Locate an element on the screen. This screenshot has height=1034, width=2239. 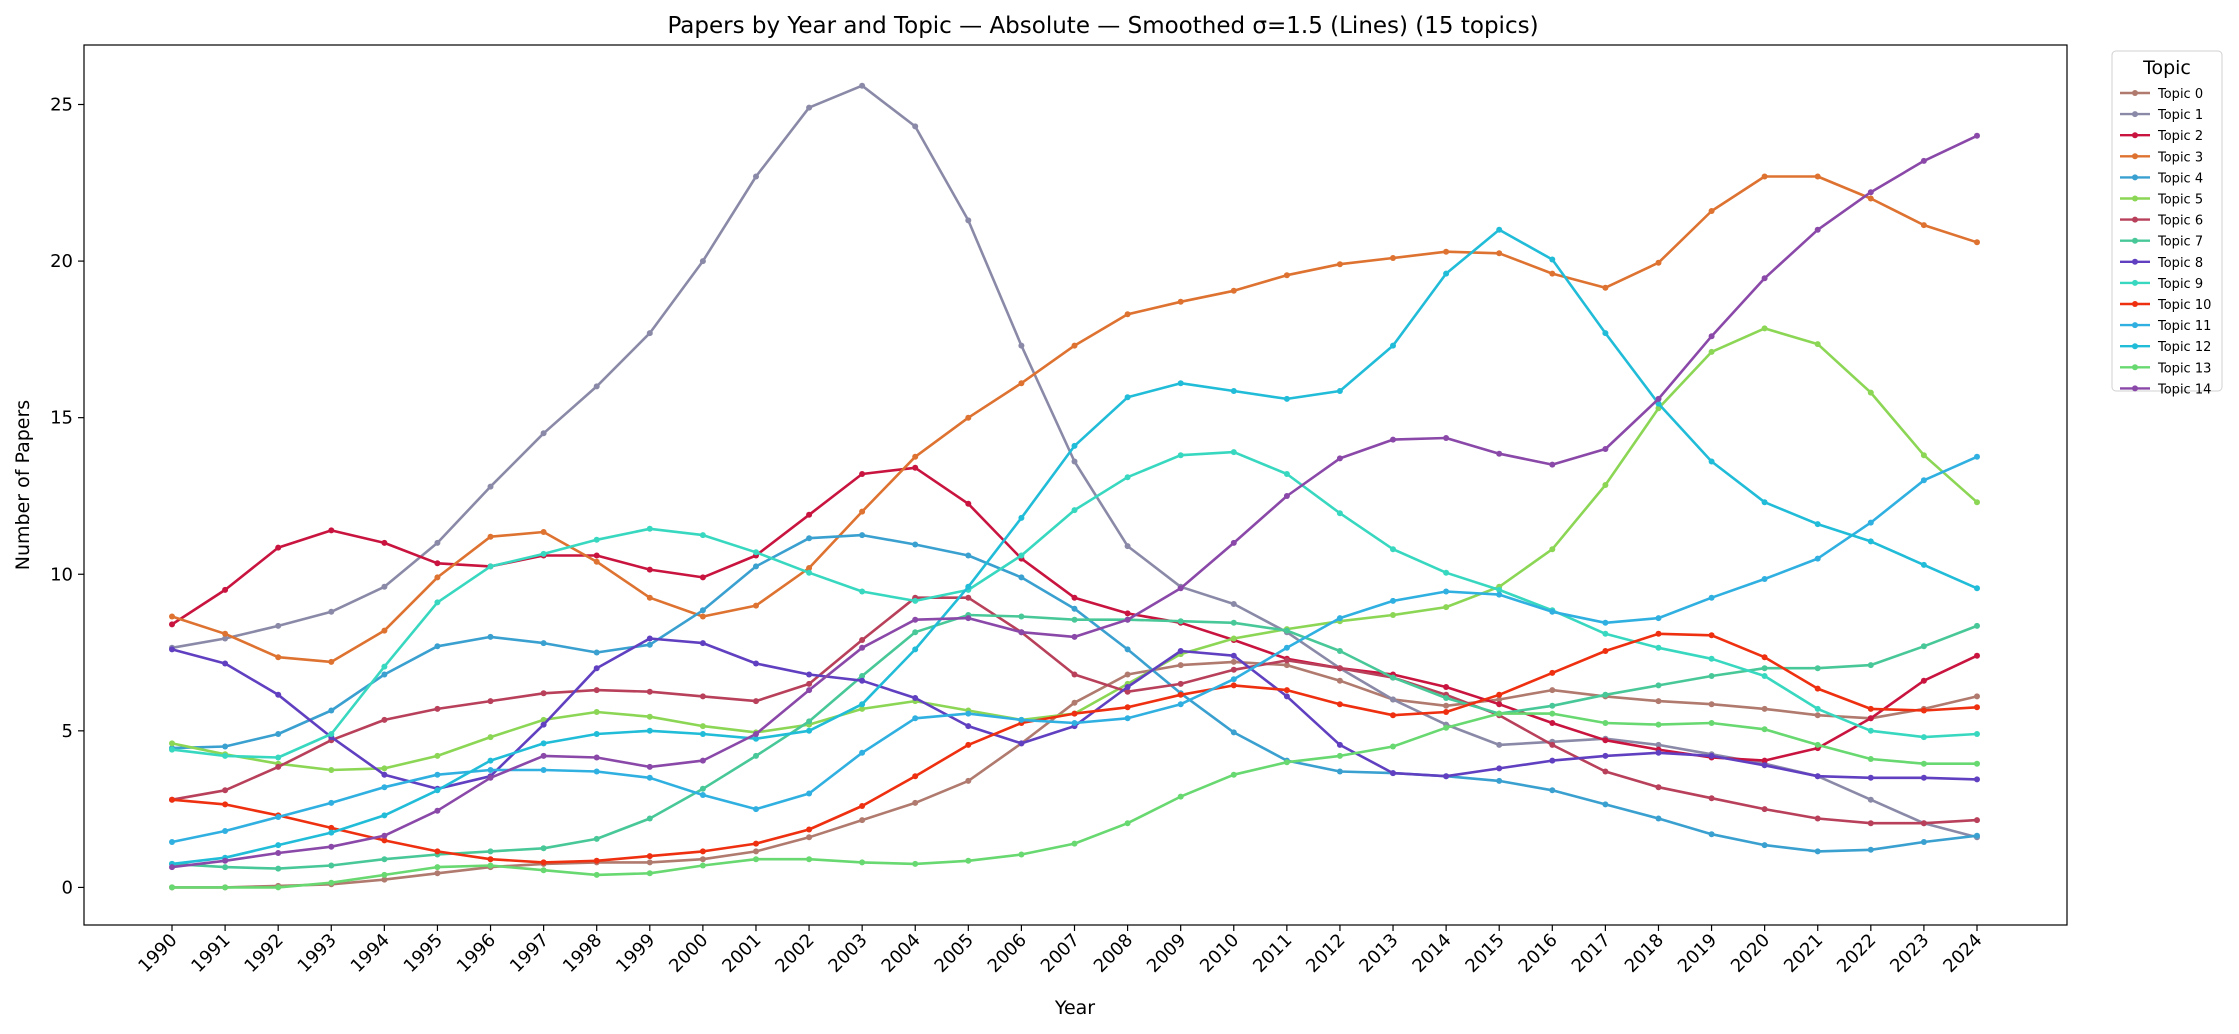
legend-label: Topic 11 is located at coordinates (2184, 326).